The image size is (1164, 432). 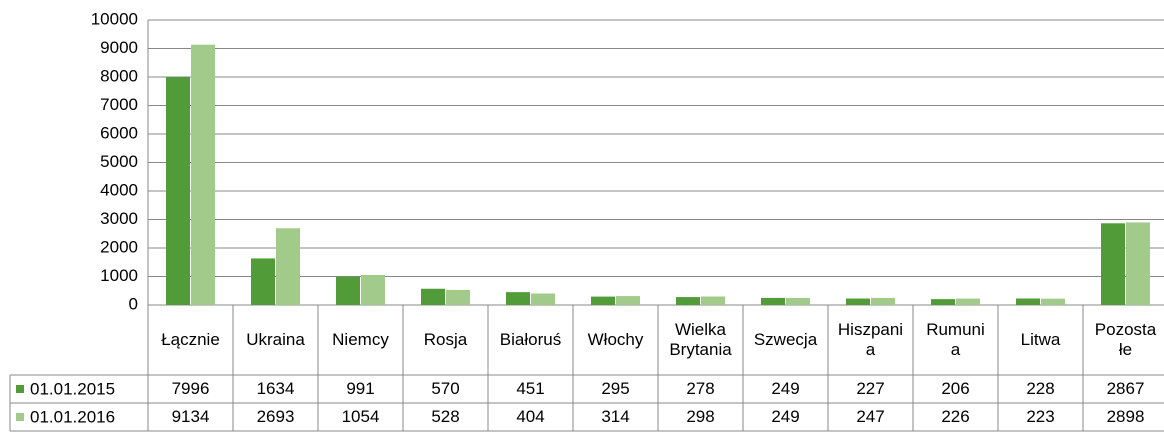 I want to click on y-tick-label: 1000, so click(x=119, y=275).